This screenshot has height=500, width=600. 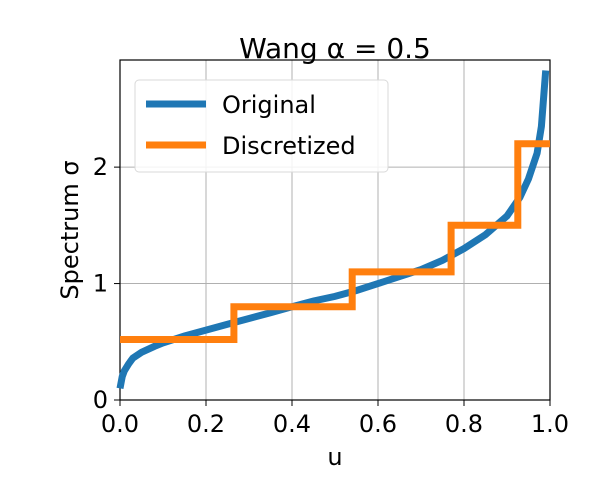 What do you see at coordinates (378, 424) in the screenshot?
I see `x-tick-label: 0.6` at bounding box center [378, 424].